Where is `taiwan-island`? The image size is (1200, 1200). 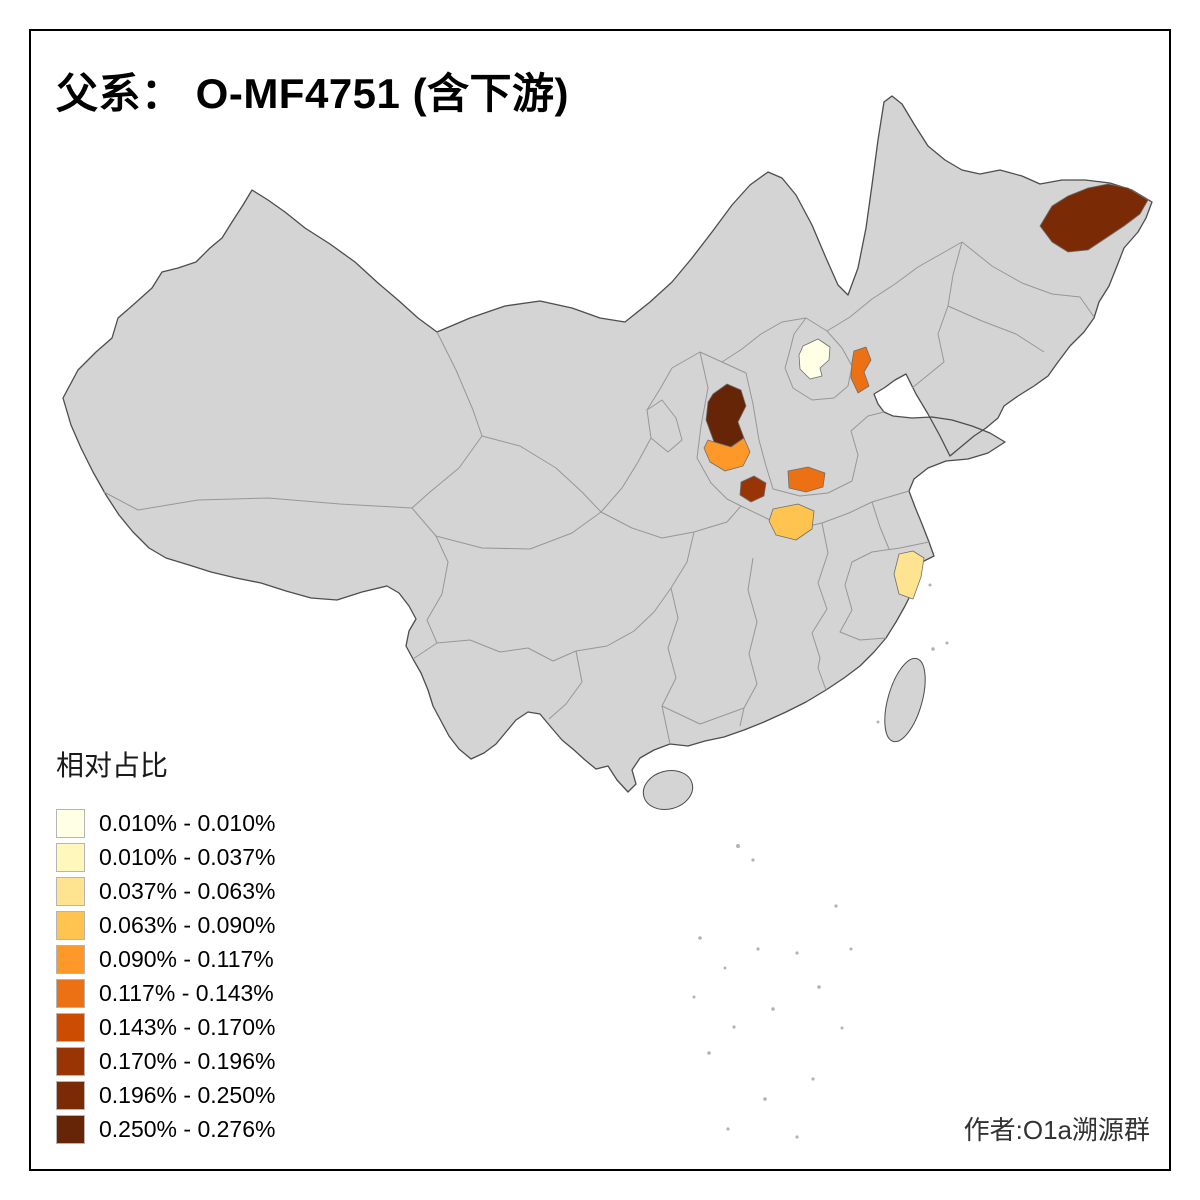
taiwan-island is located at coordinates (905, 700).